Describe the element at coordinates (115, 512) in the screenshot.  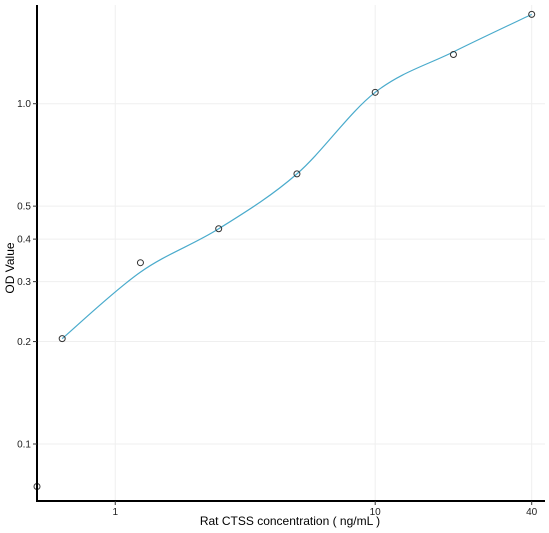
I see `x-tick-label: 1` at that location.